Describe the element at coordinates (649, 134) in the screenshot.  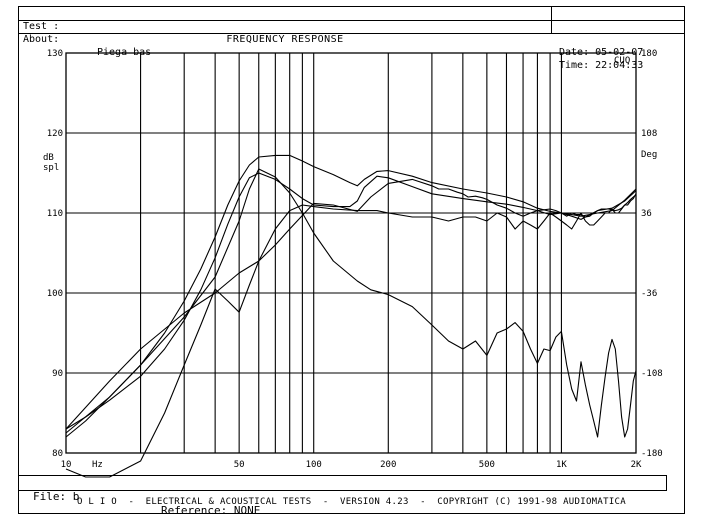
I see `y2-tick-label: 108` at that location.